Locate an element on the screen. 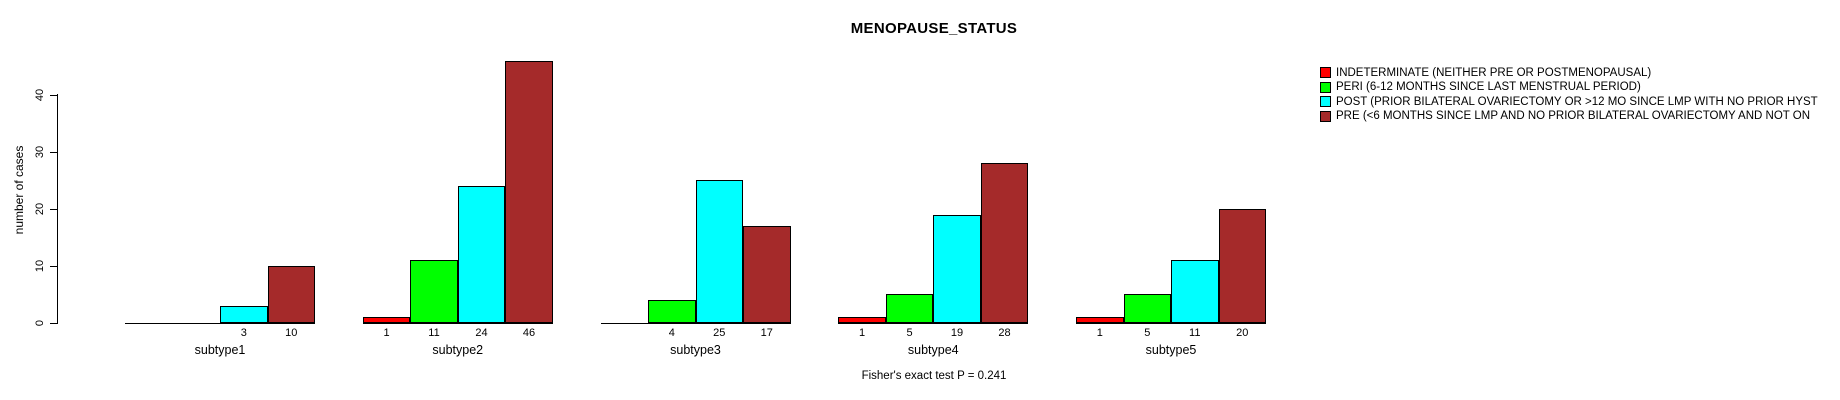 The height and width of the screenshot is (400, 1840). bar-pre-subtype5 is located at coordinates (1242, 266).